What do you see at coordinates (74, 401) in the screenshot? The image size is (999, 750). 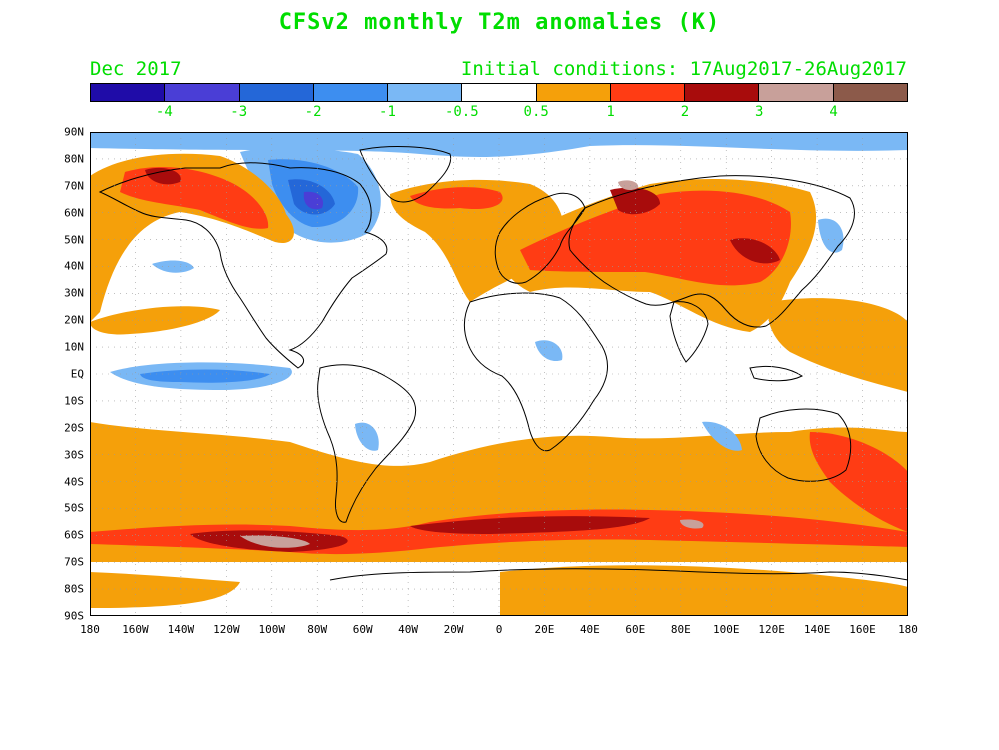 I see `latitude-label: 10S` at bounding box center [74, 401].